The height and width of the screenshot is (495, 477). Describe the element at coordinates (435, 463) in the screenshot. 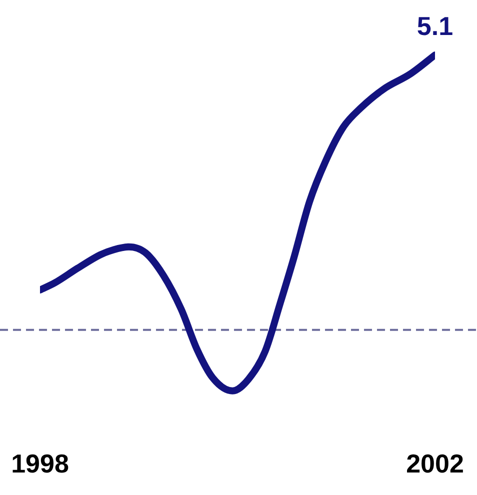

I see `x-tick-label: 2002` at that location.